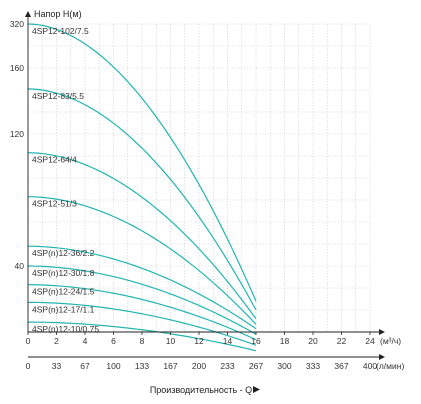 This screenshot has width=421, height=404. I want to click on y-tick-label: 320, so click(17, 24).